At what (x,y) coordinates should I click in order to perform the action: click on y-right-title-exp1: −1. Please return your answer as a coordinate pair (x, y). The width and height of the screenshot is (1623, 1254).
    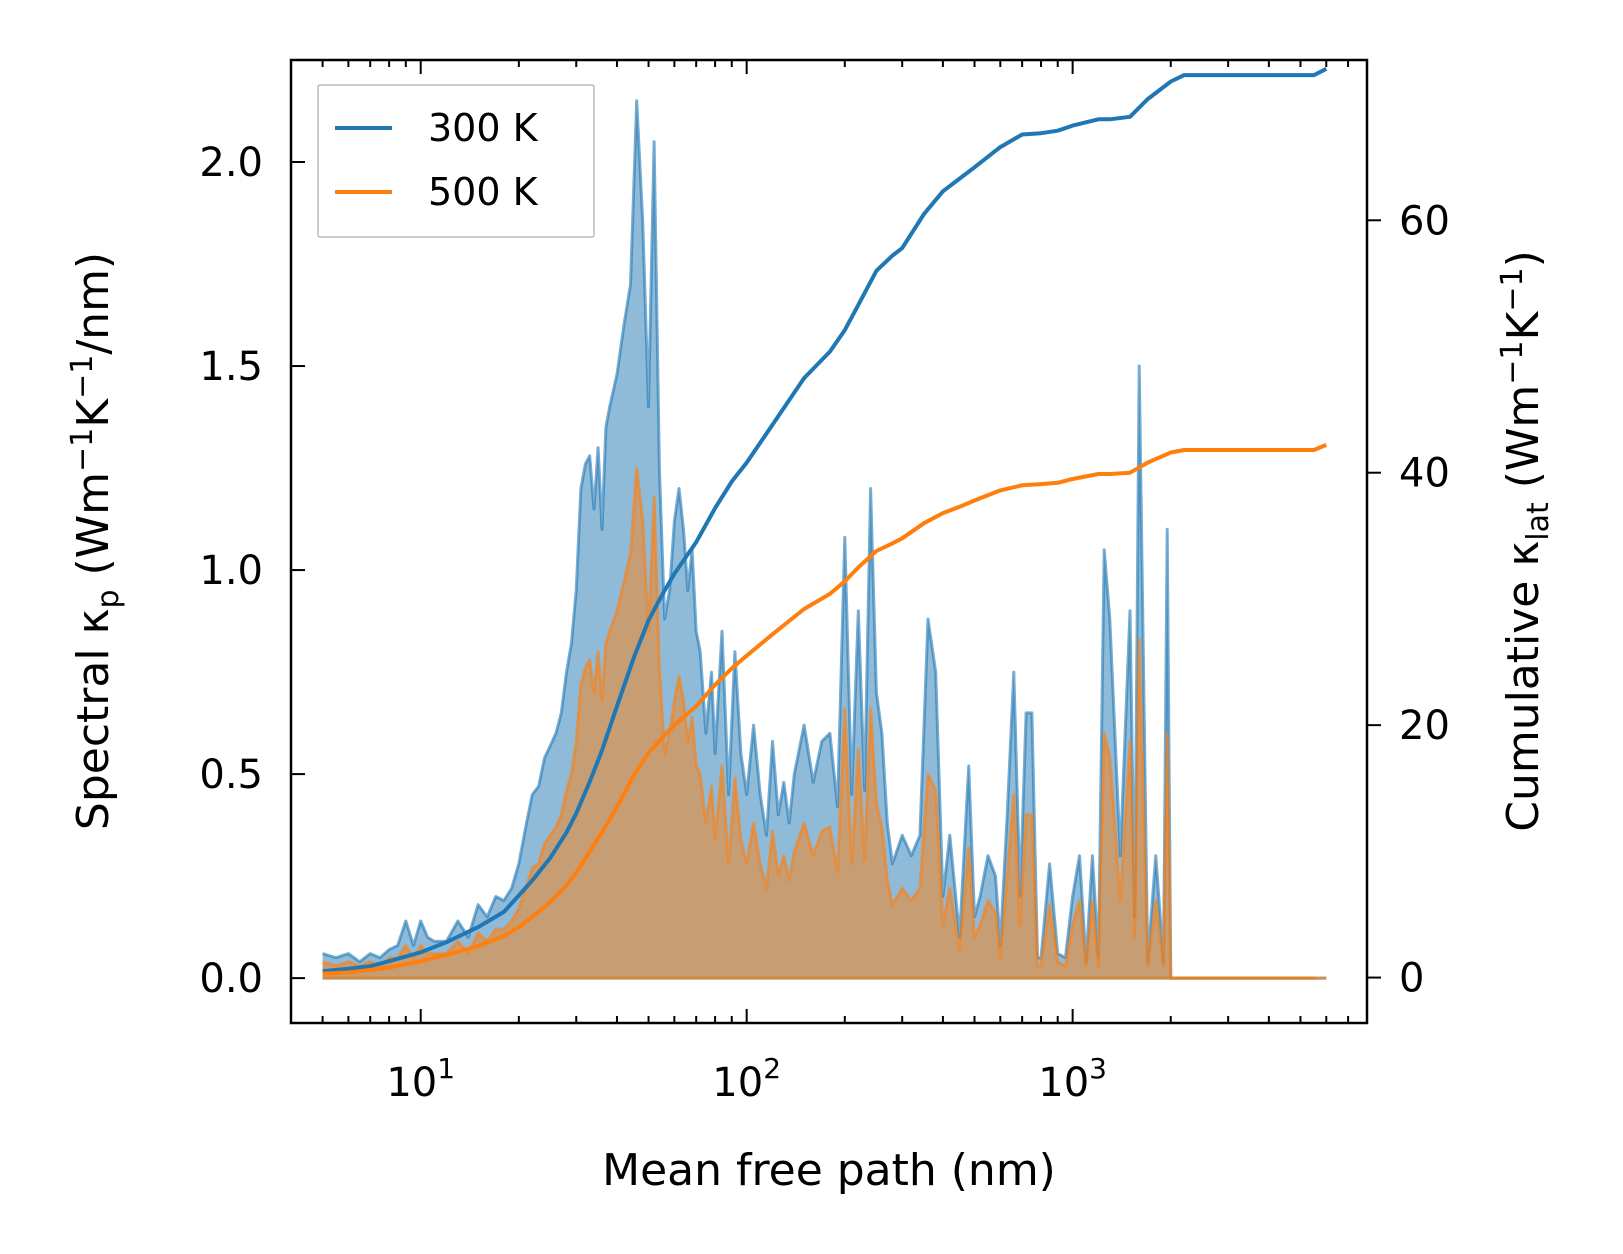
    Looking at the image, I should click on (1512, 362).